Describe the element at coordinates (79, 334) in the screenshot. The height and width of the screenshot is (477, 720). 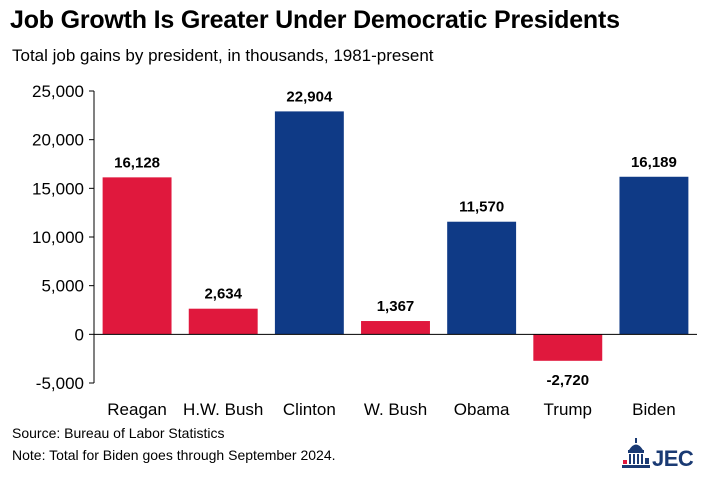
I see `y-tick-label: 0` at that location.